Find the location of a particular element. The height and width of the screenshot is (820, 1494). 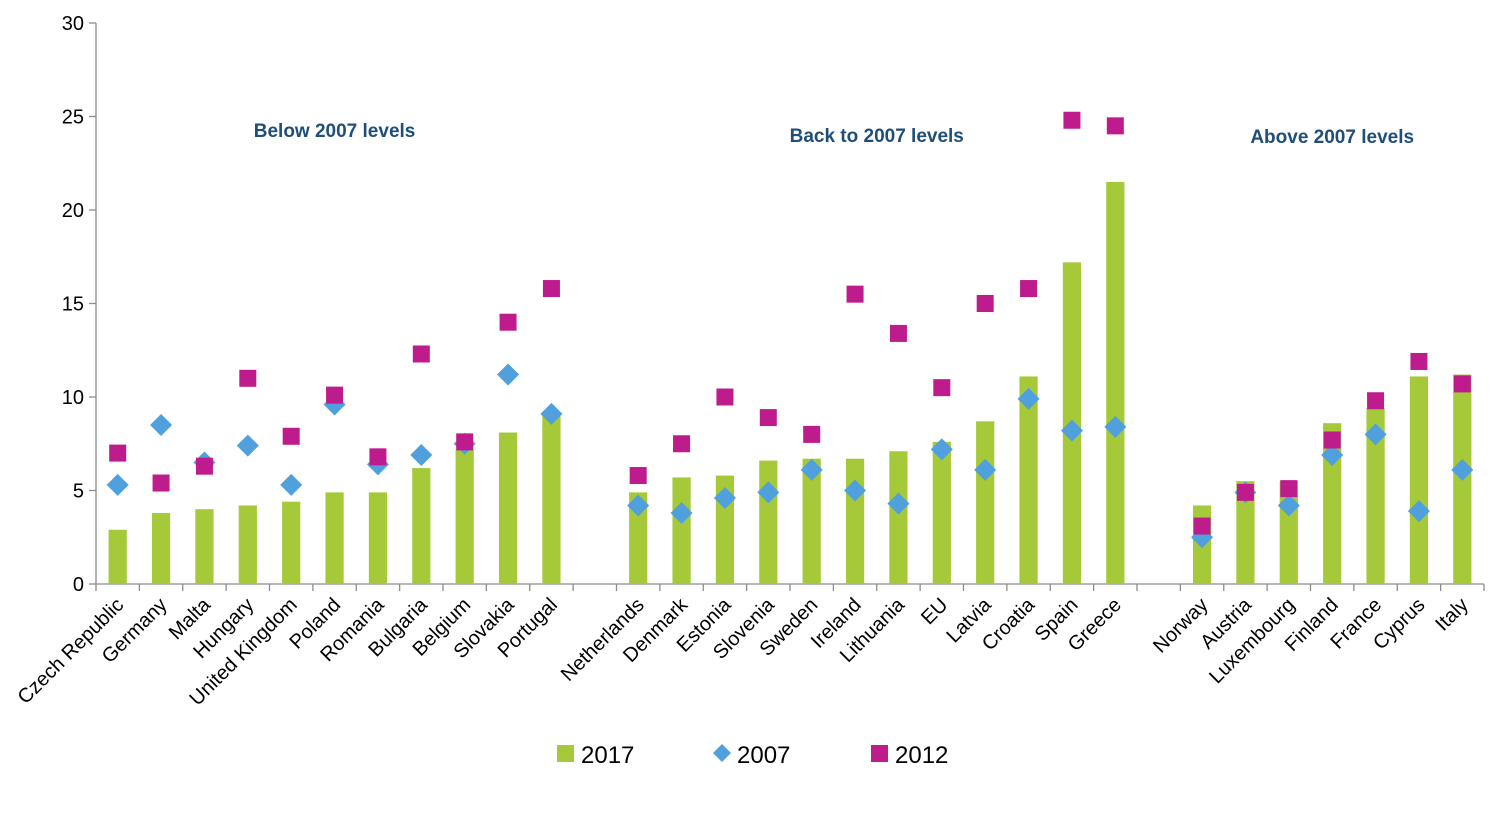

group-label: Above 2007 levels is located at coordinates (1332, 137).